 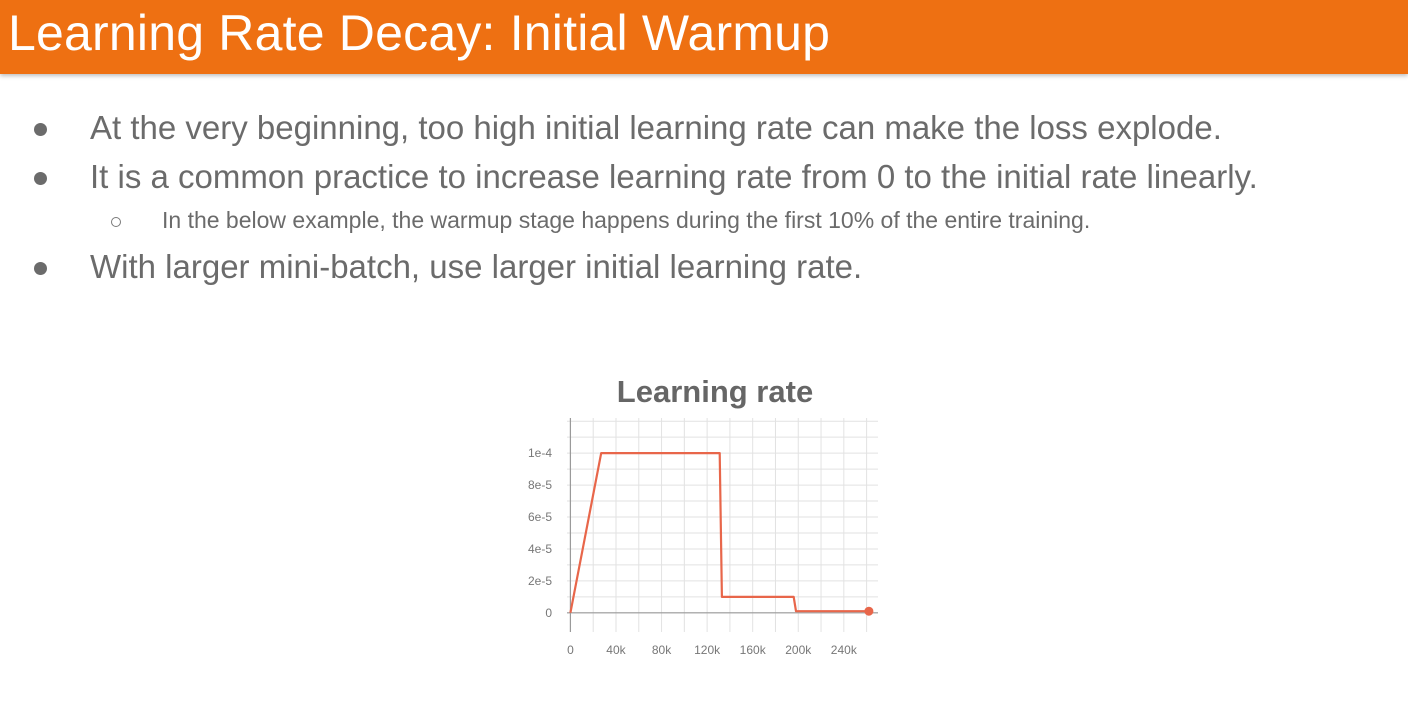 What do you see at coordinates (798, 650) in the screenshot?
I see `x-tick-label: 200k` at bounding box center [798, 650].